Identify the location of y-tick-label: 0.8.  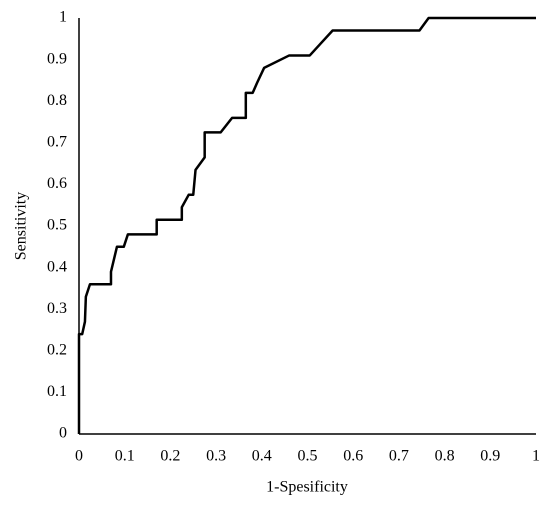
(57, 100).